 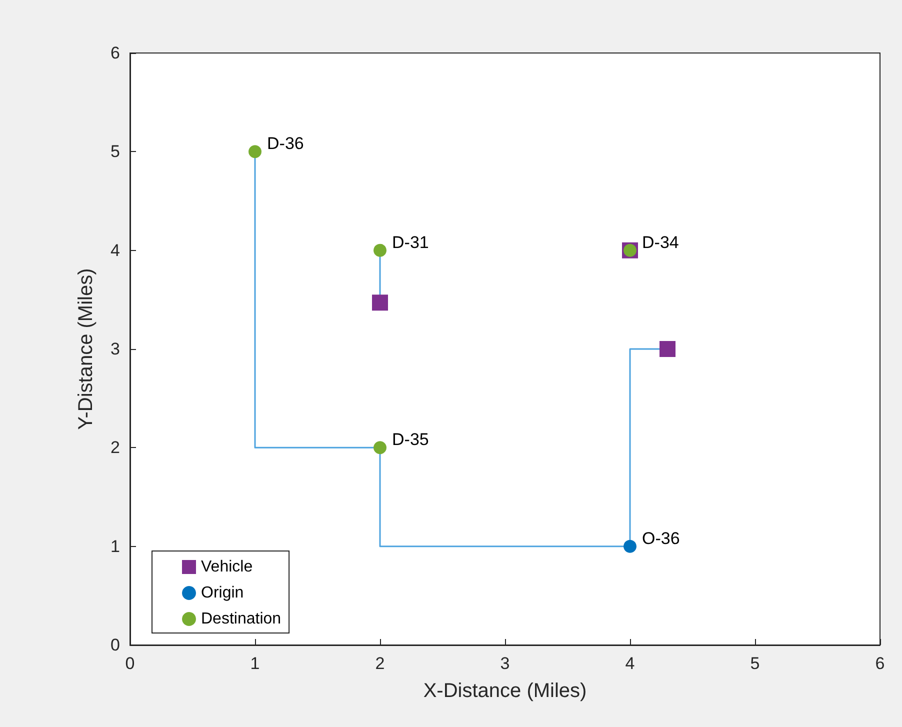 What do you see at coordinates (115, 53) in the screenshot?
I see `y-tick-label: 6` at bounding box center [115, 53].